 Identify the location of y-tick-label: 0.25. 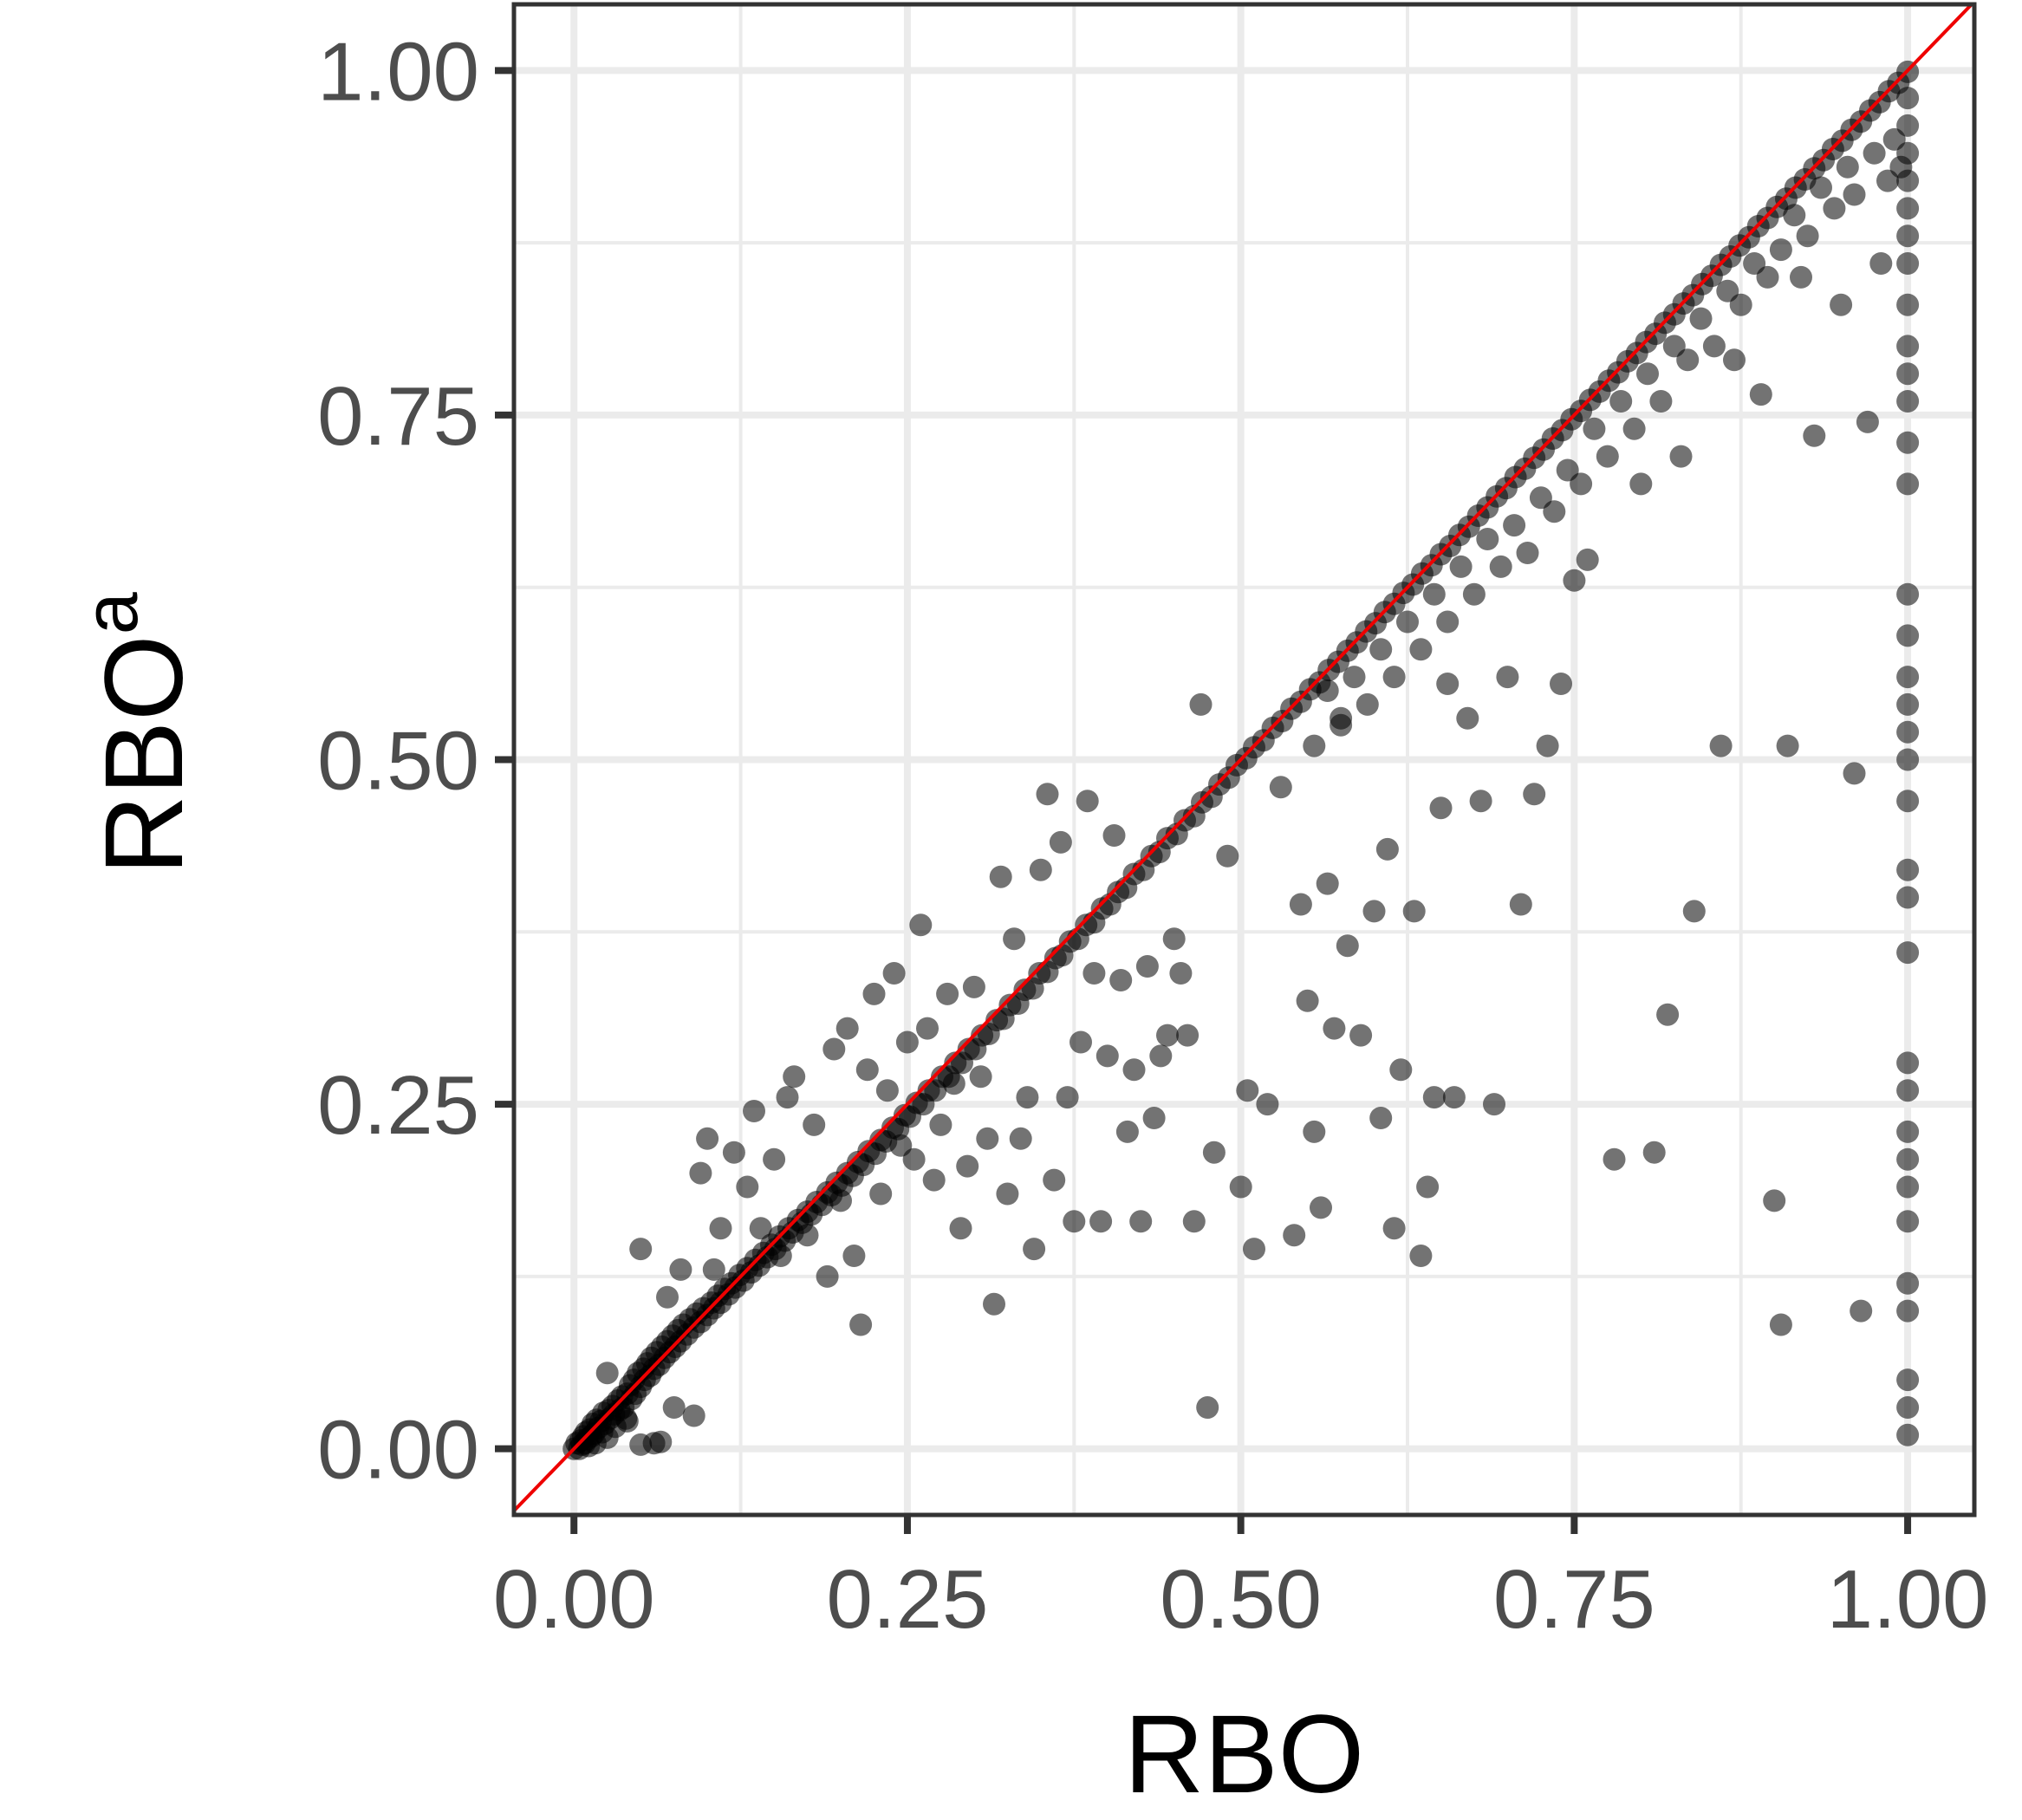
(398, 1105).